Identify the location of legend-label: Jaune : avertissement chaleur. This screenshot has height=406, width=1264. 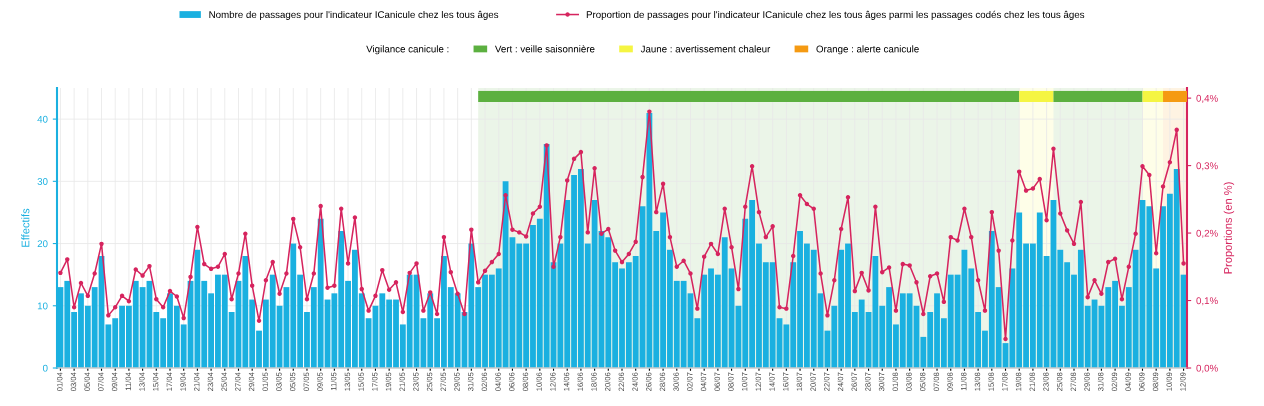
(705, 49).